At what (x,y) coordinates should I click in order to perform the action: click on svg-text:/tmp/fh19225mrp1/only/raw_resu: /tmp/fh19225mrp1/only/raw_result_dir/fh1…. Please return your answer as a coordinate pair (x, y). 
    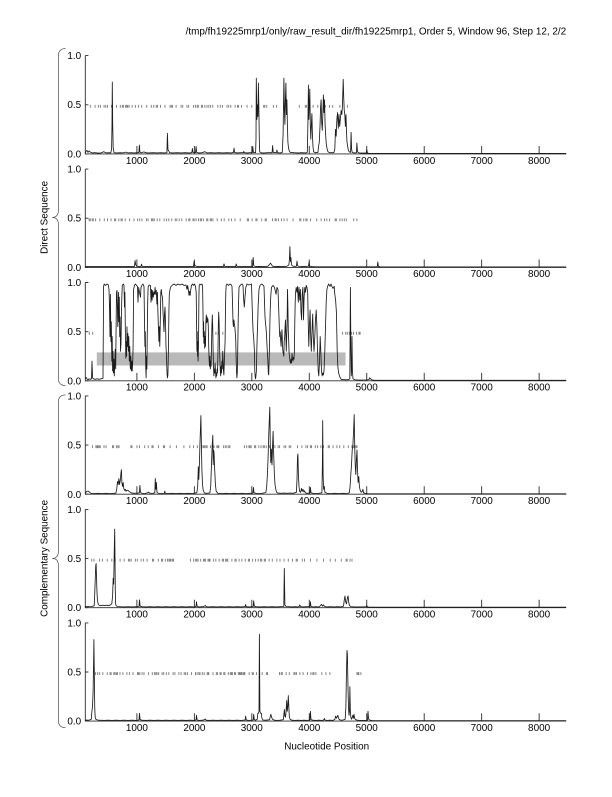
    Looking at the image, I should click on (376, 32).